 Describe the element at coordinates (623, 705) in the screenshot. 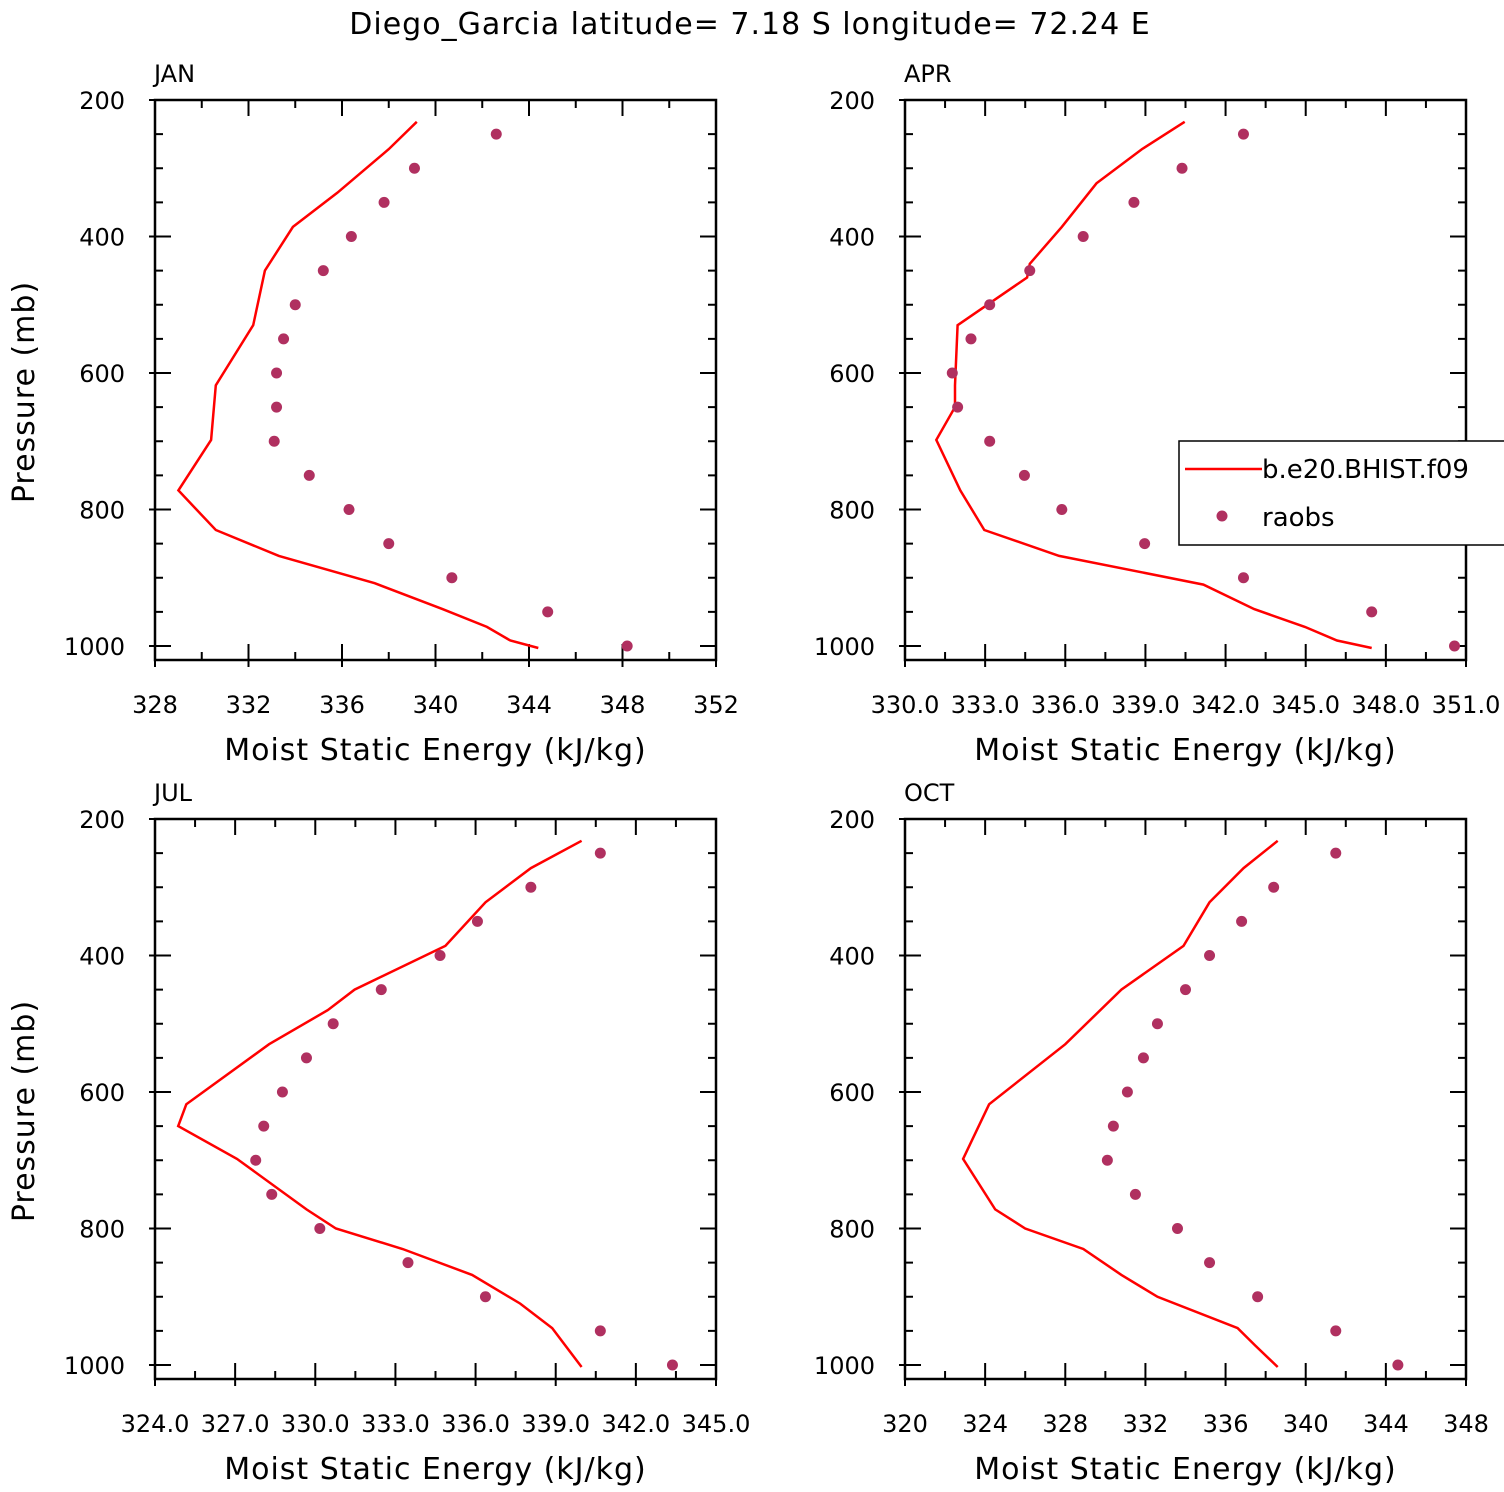

I see `x-tick-label: 348` at that location.